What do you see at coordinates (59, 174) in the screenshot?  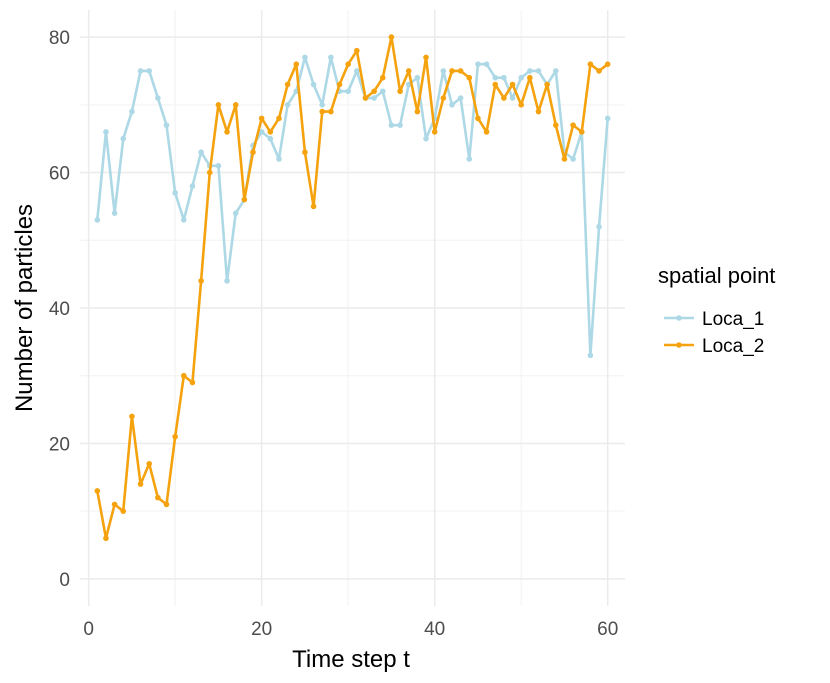 I see `y-tick-label: 60` at bounding box center [59, 174].